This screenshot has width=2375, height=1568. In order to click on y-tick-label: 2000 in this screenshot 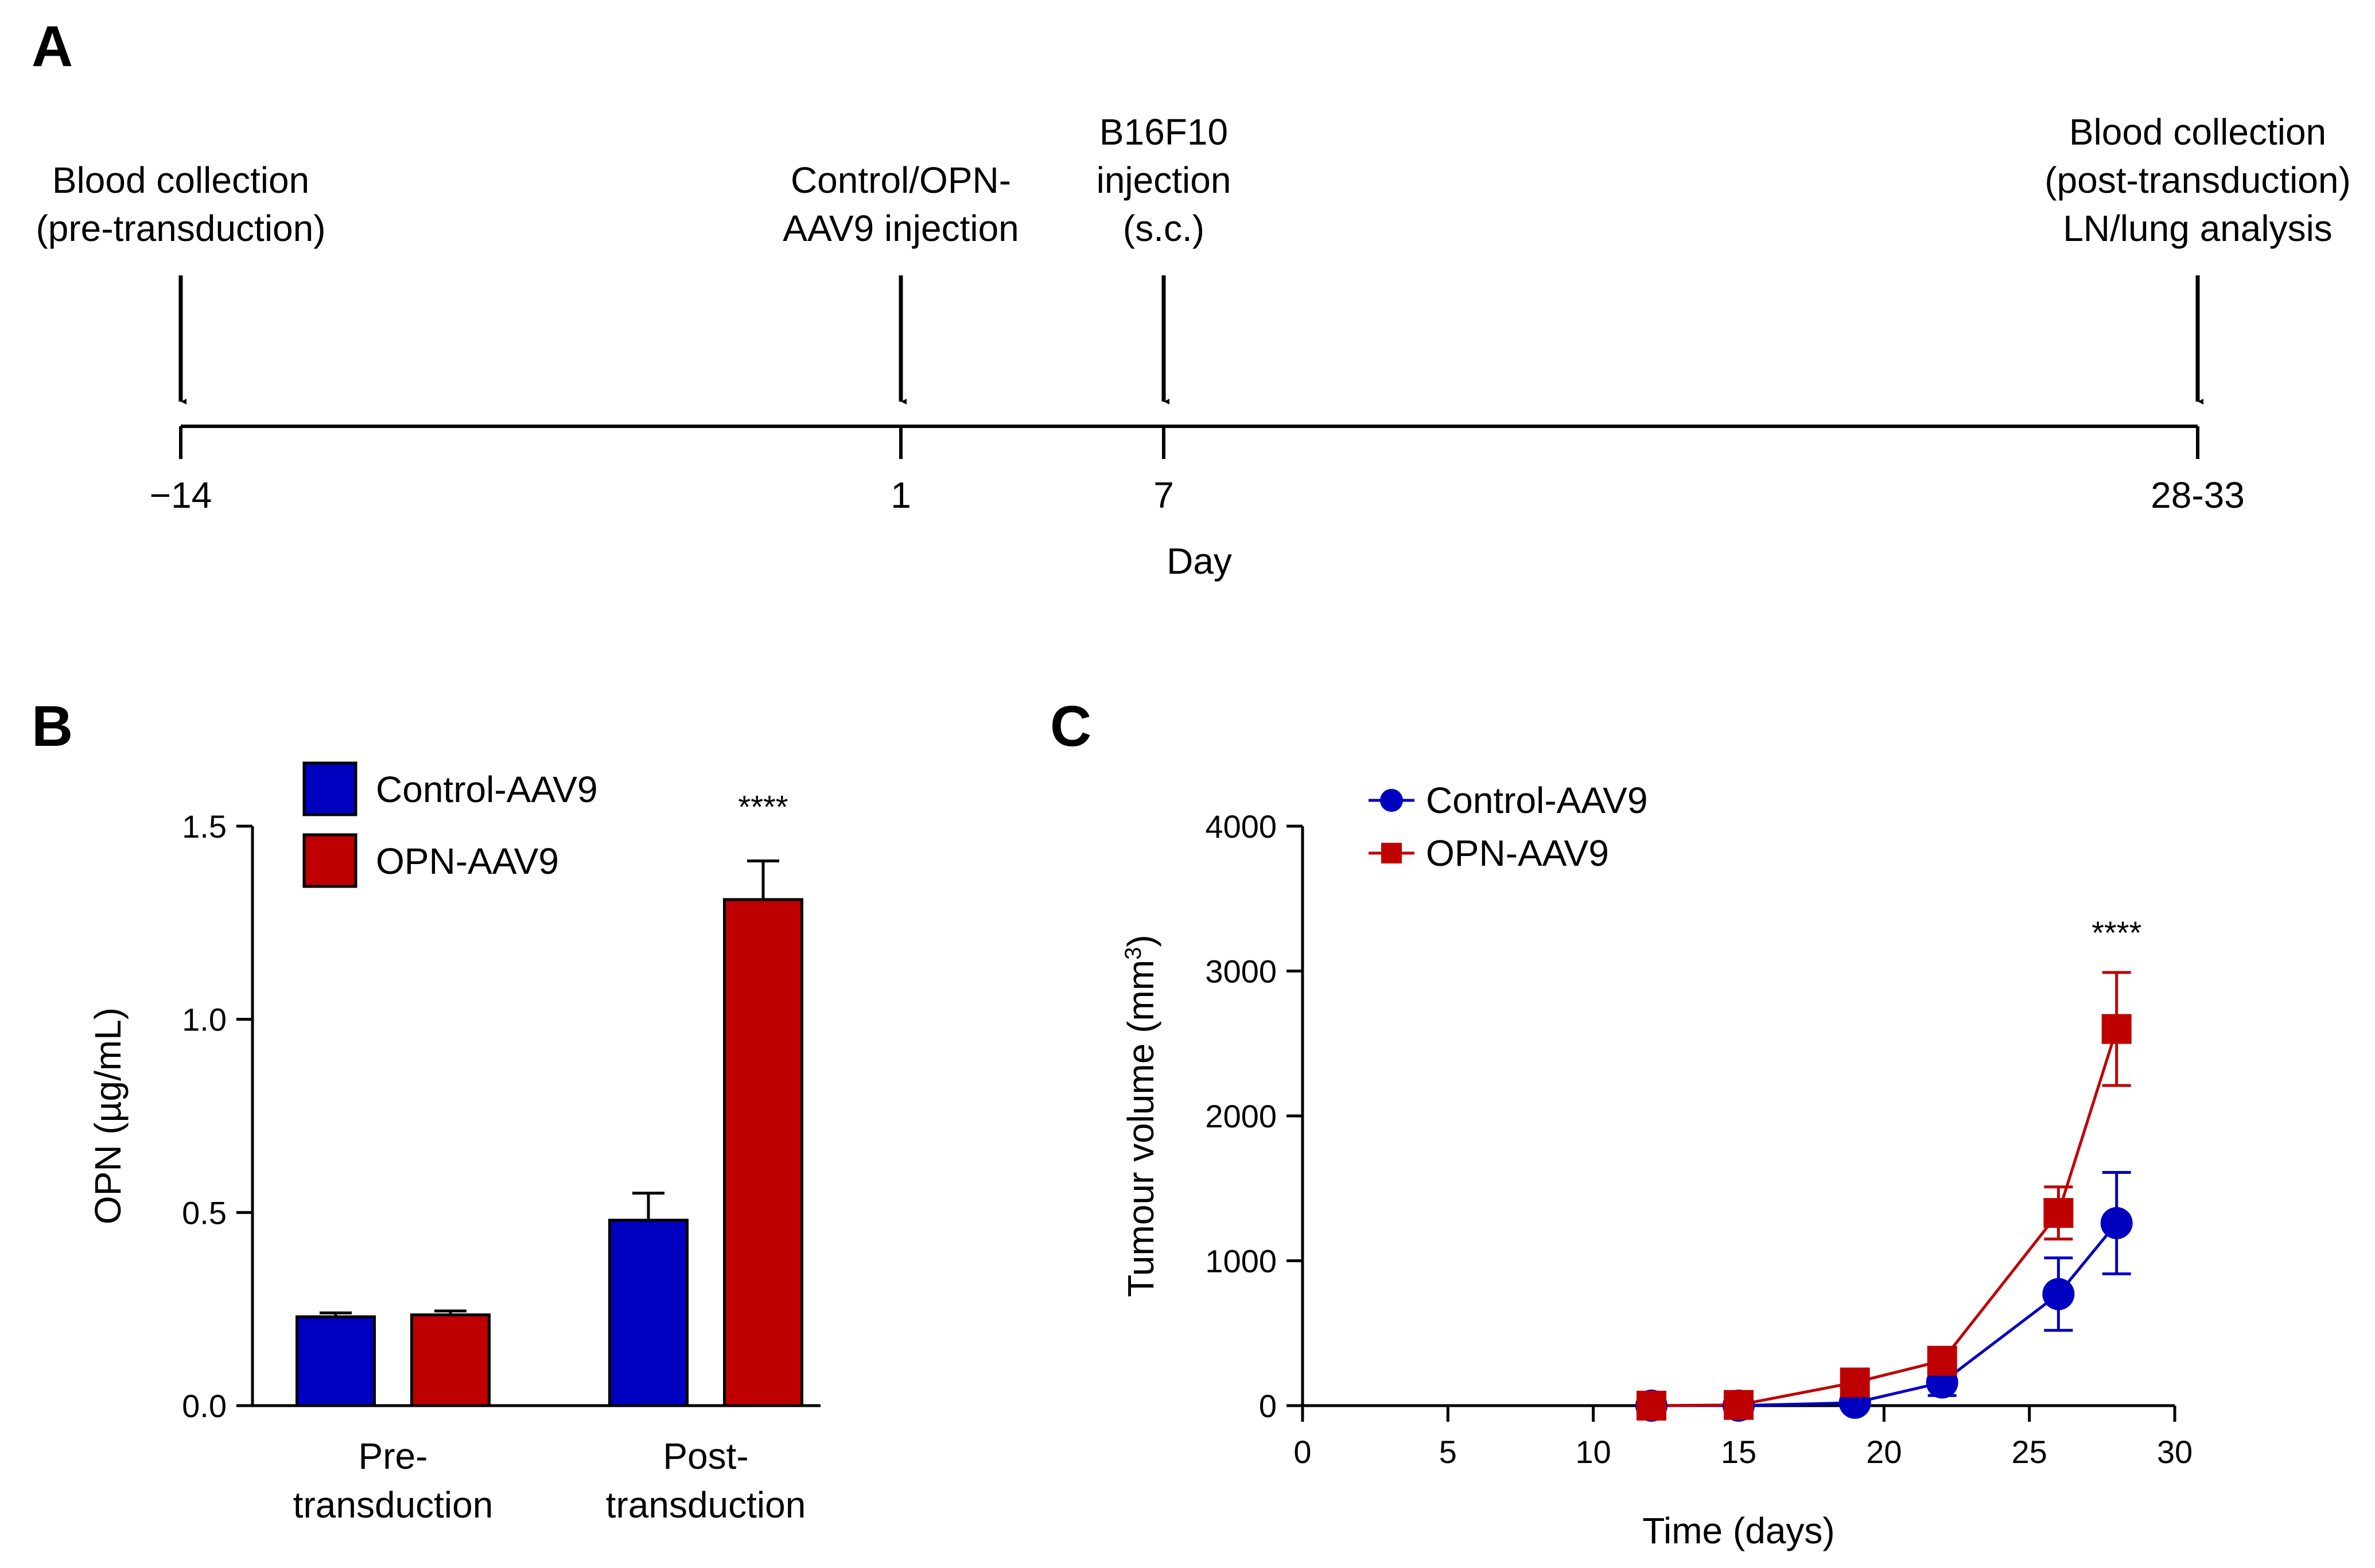, I will do `click(1241, 1116)`.